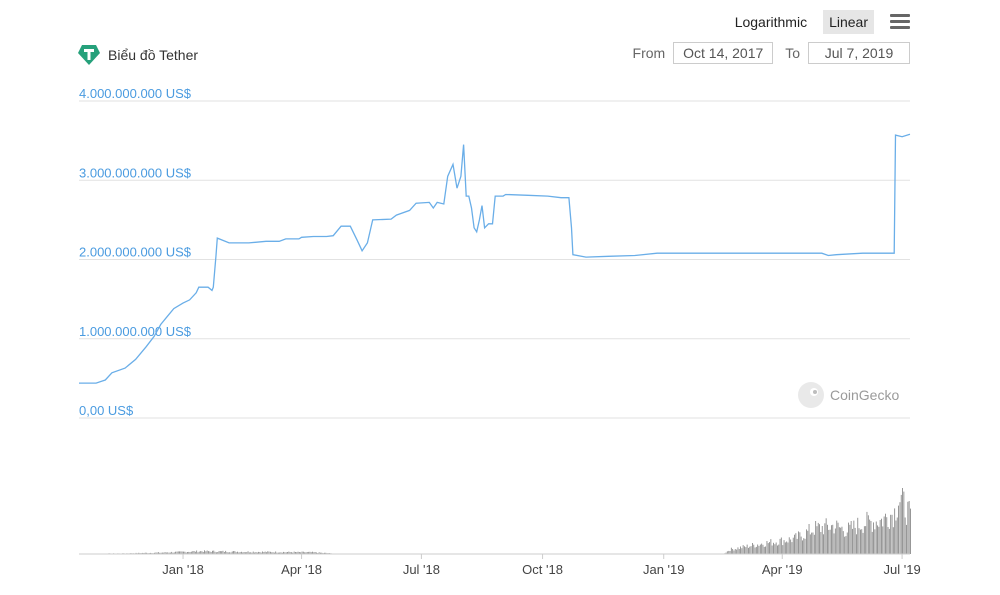  What do you see at coordinates (301, 569) in the screenshot?
I see `x-tick-label: Apr '18` at bounding box center [301, 569].